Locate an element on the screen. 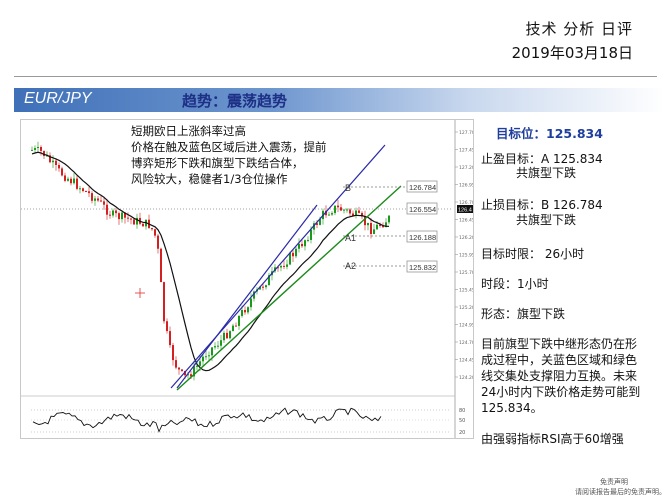 The height and width of the screenshot is (501, 671). header-divider is located at coordinates (335, 76).